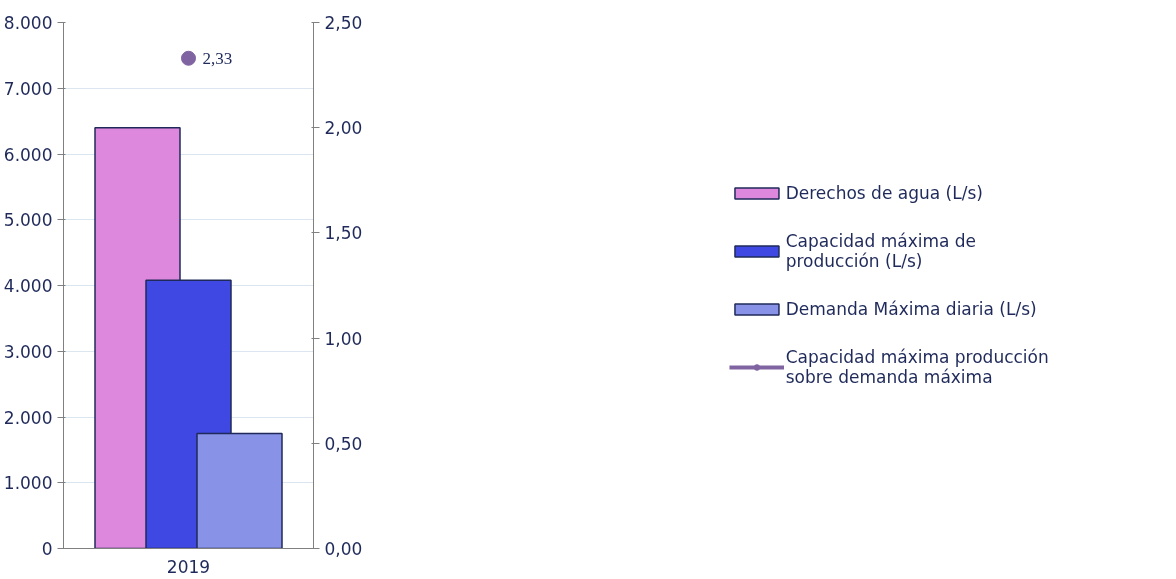 This screenshot has width=1176, height=579. I want to click on legend-label: Capacidad máxima producción sobre demanda máxima, so click(917, 367).